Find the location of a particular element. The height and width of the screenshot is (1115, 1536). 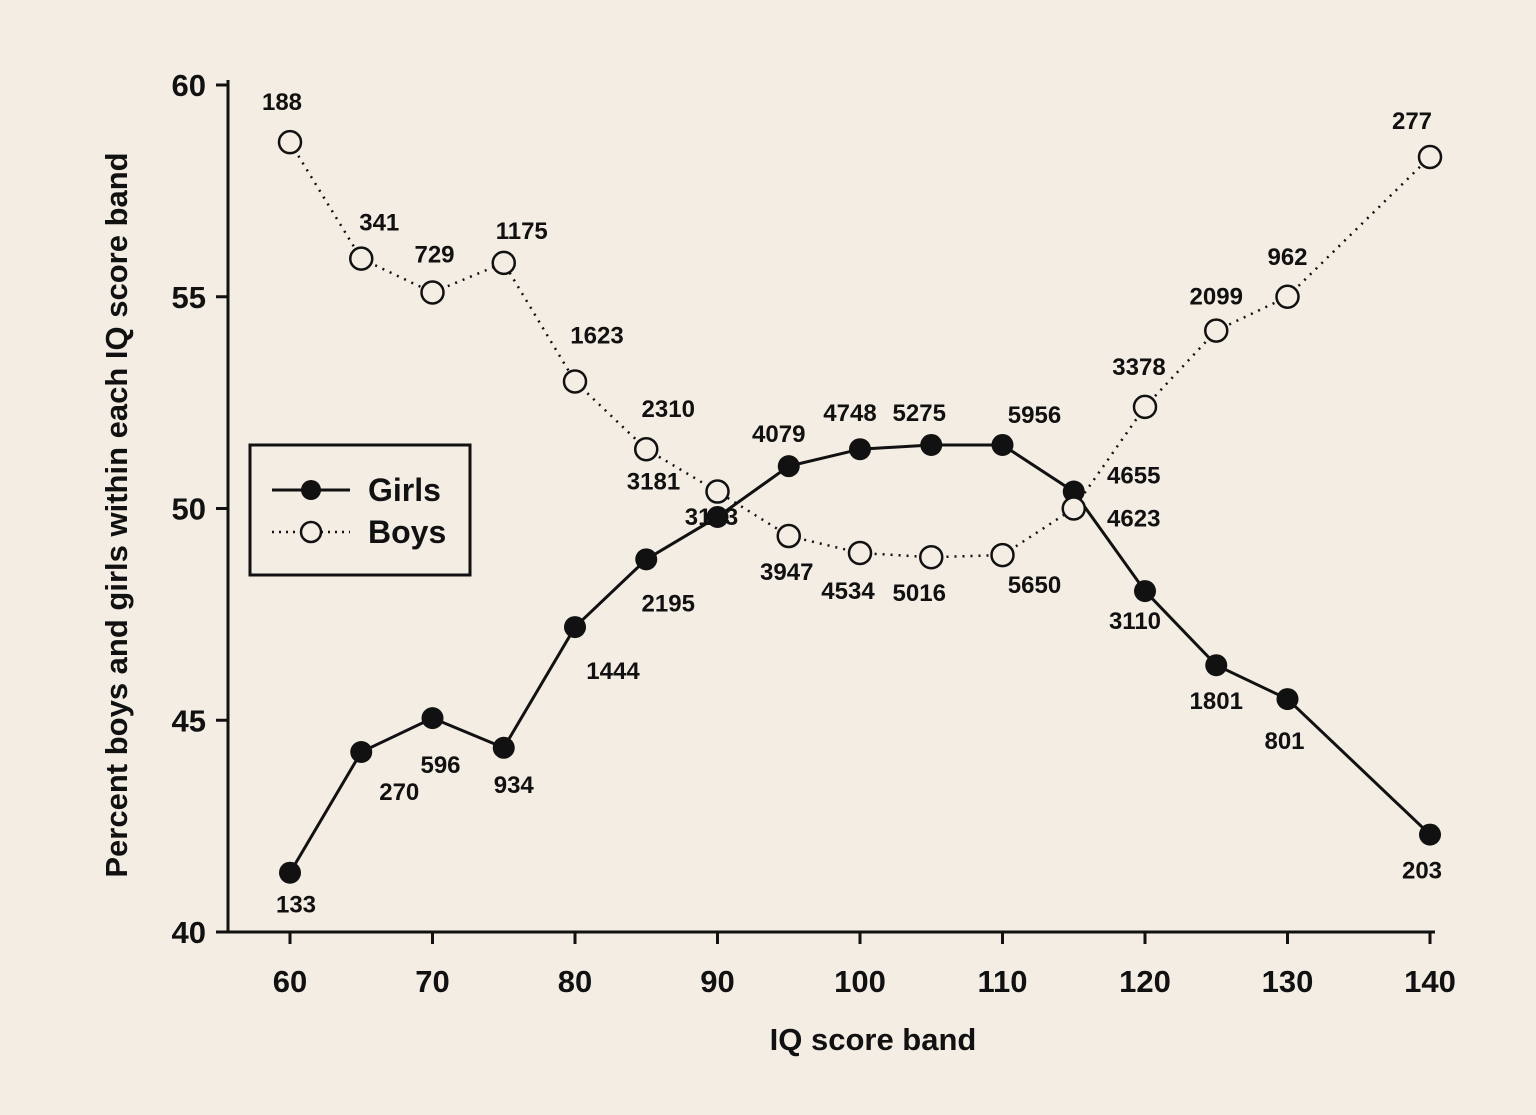

boys-count-label: 3181 is located at coordinates (653, 482).